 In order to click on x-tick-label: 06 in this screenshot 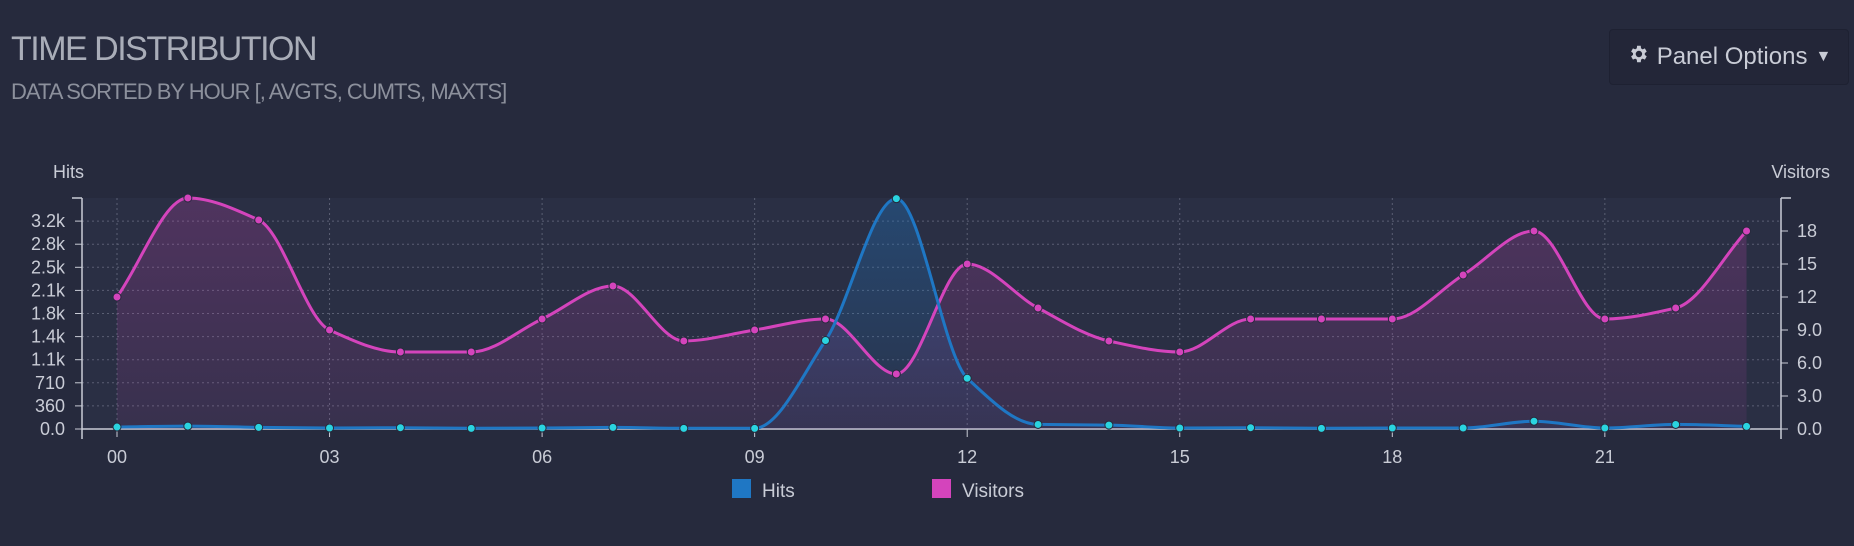, I will do `click(542, 457)`.